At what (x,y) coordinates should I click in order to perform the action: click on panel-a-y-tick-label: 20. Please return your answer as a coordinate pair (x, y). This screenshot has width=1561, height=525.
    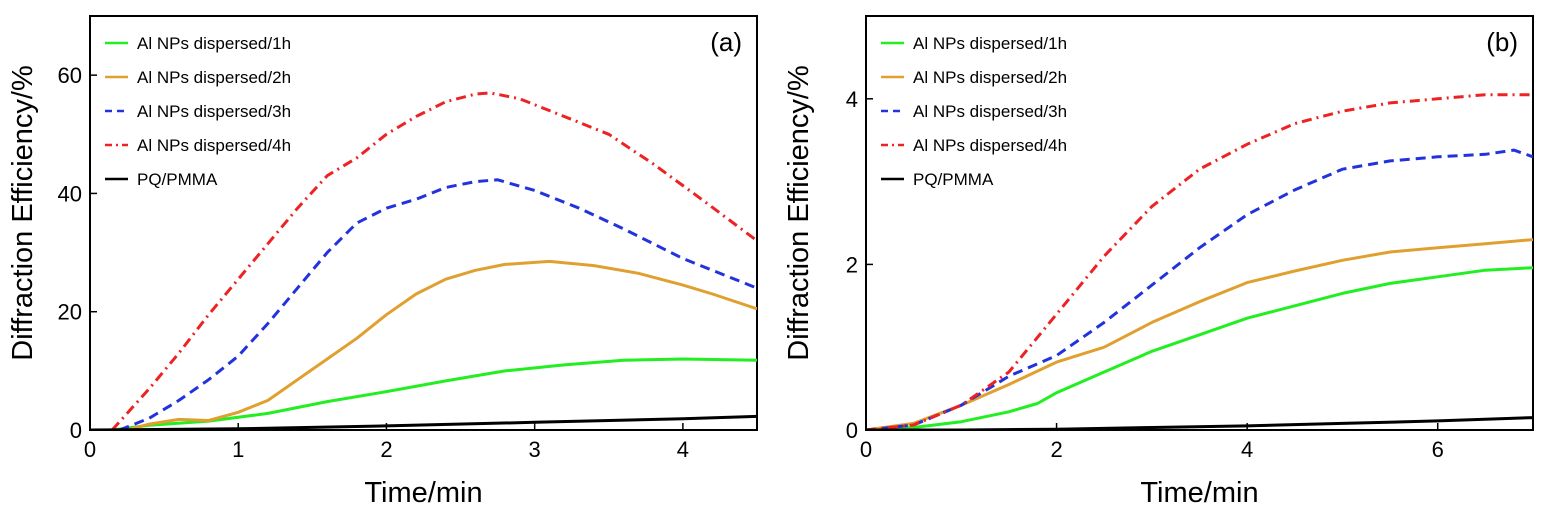
    Looking at the image, I should click on (70, 312).